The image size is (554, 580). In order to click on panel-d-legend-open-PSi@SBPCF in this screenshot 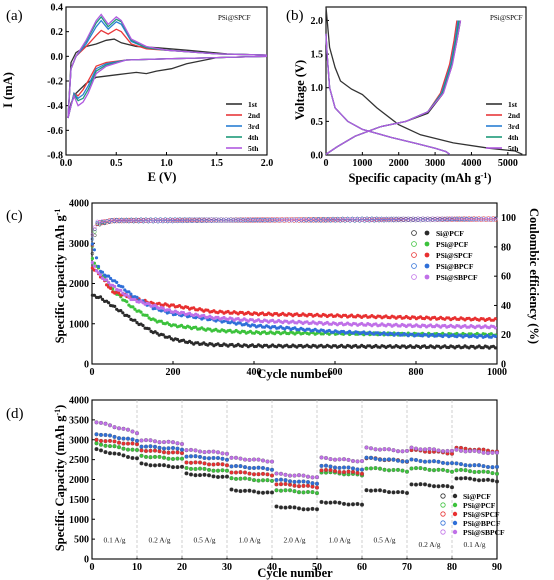, I will do `click(443, 532)`.